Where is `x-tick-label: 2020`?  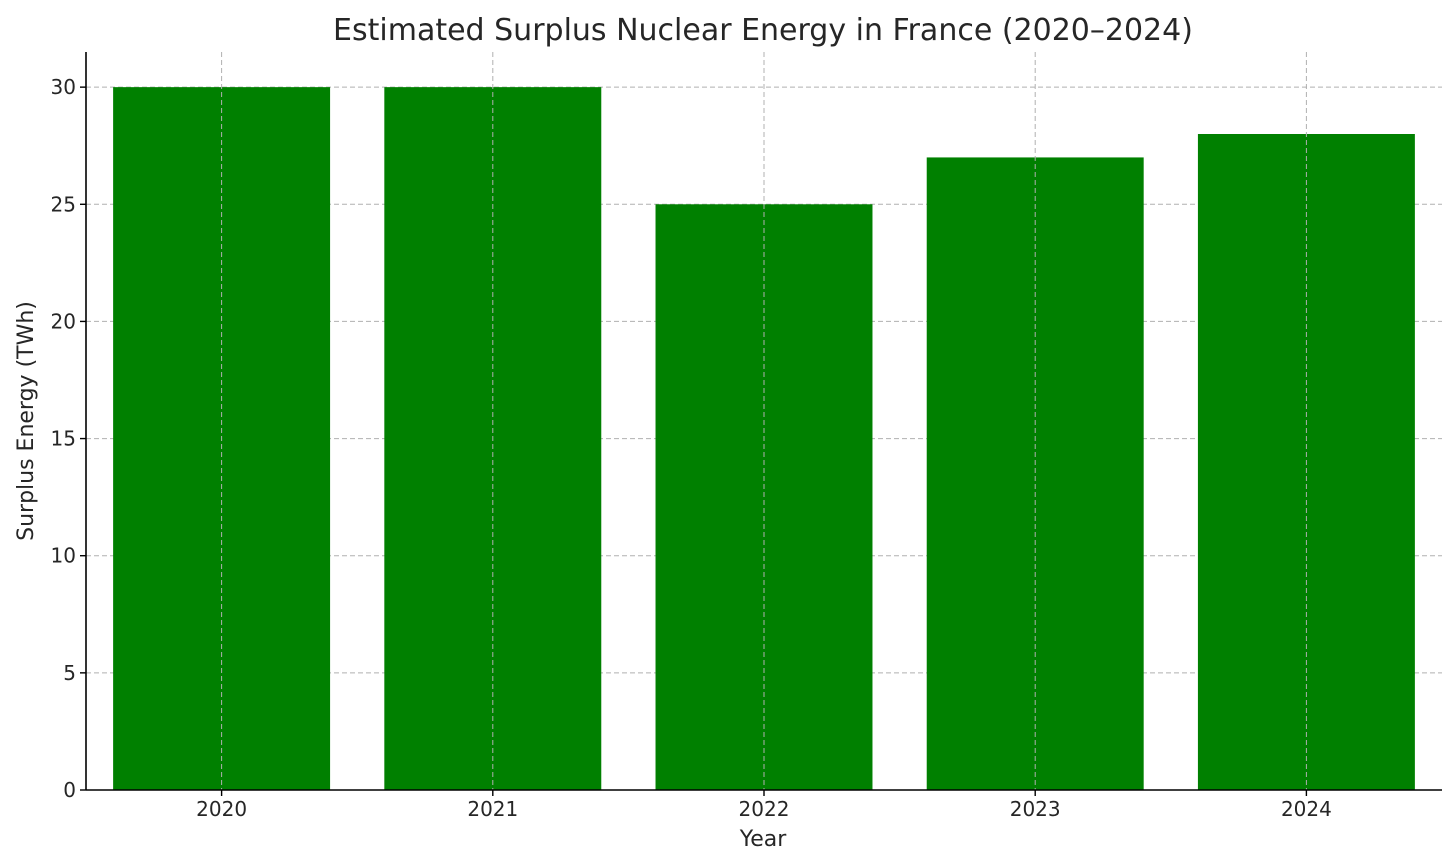
x-tick-label: 2020 is located at coordinates (221, 809).